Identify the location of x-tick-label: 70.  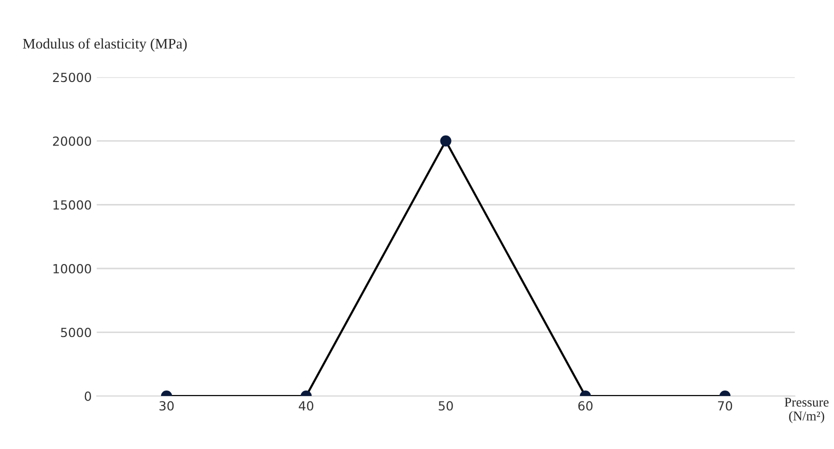
(725, 406).